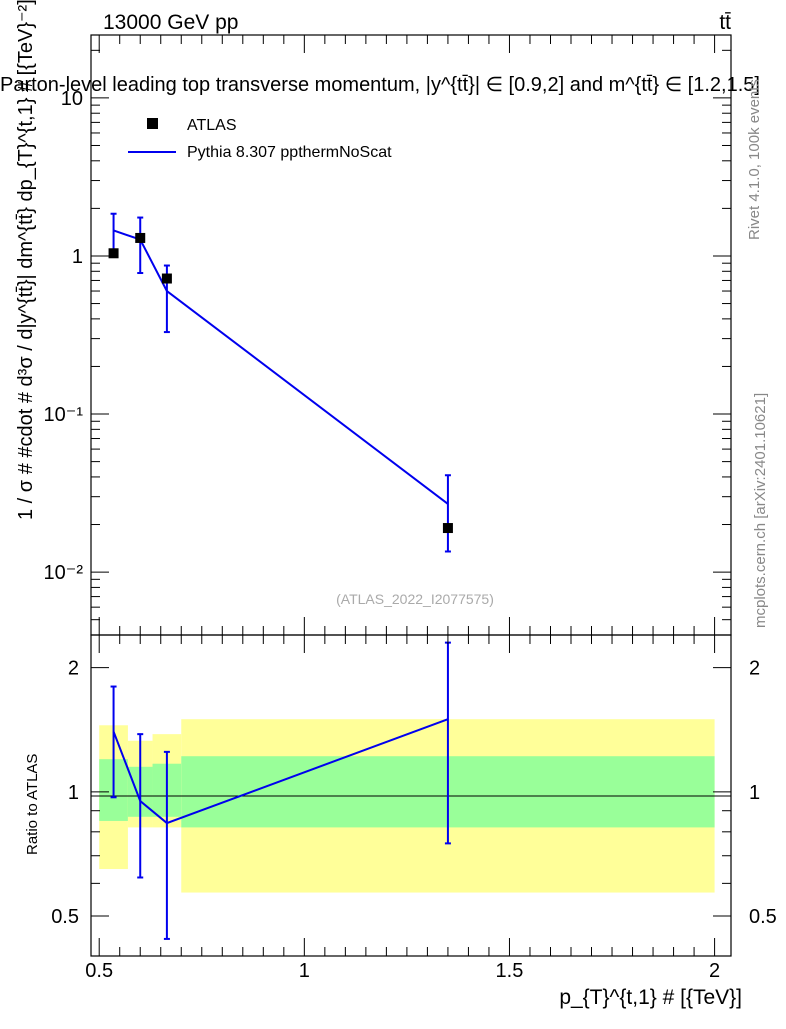  I want to click on ratio-y-axis-label: Ratio to ATLAS, so click(32, 804).